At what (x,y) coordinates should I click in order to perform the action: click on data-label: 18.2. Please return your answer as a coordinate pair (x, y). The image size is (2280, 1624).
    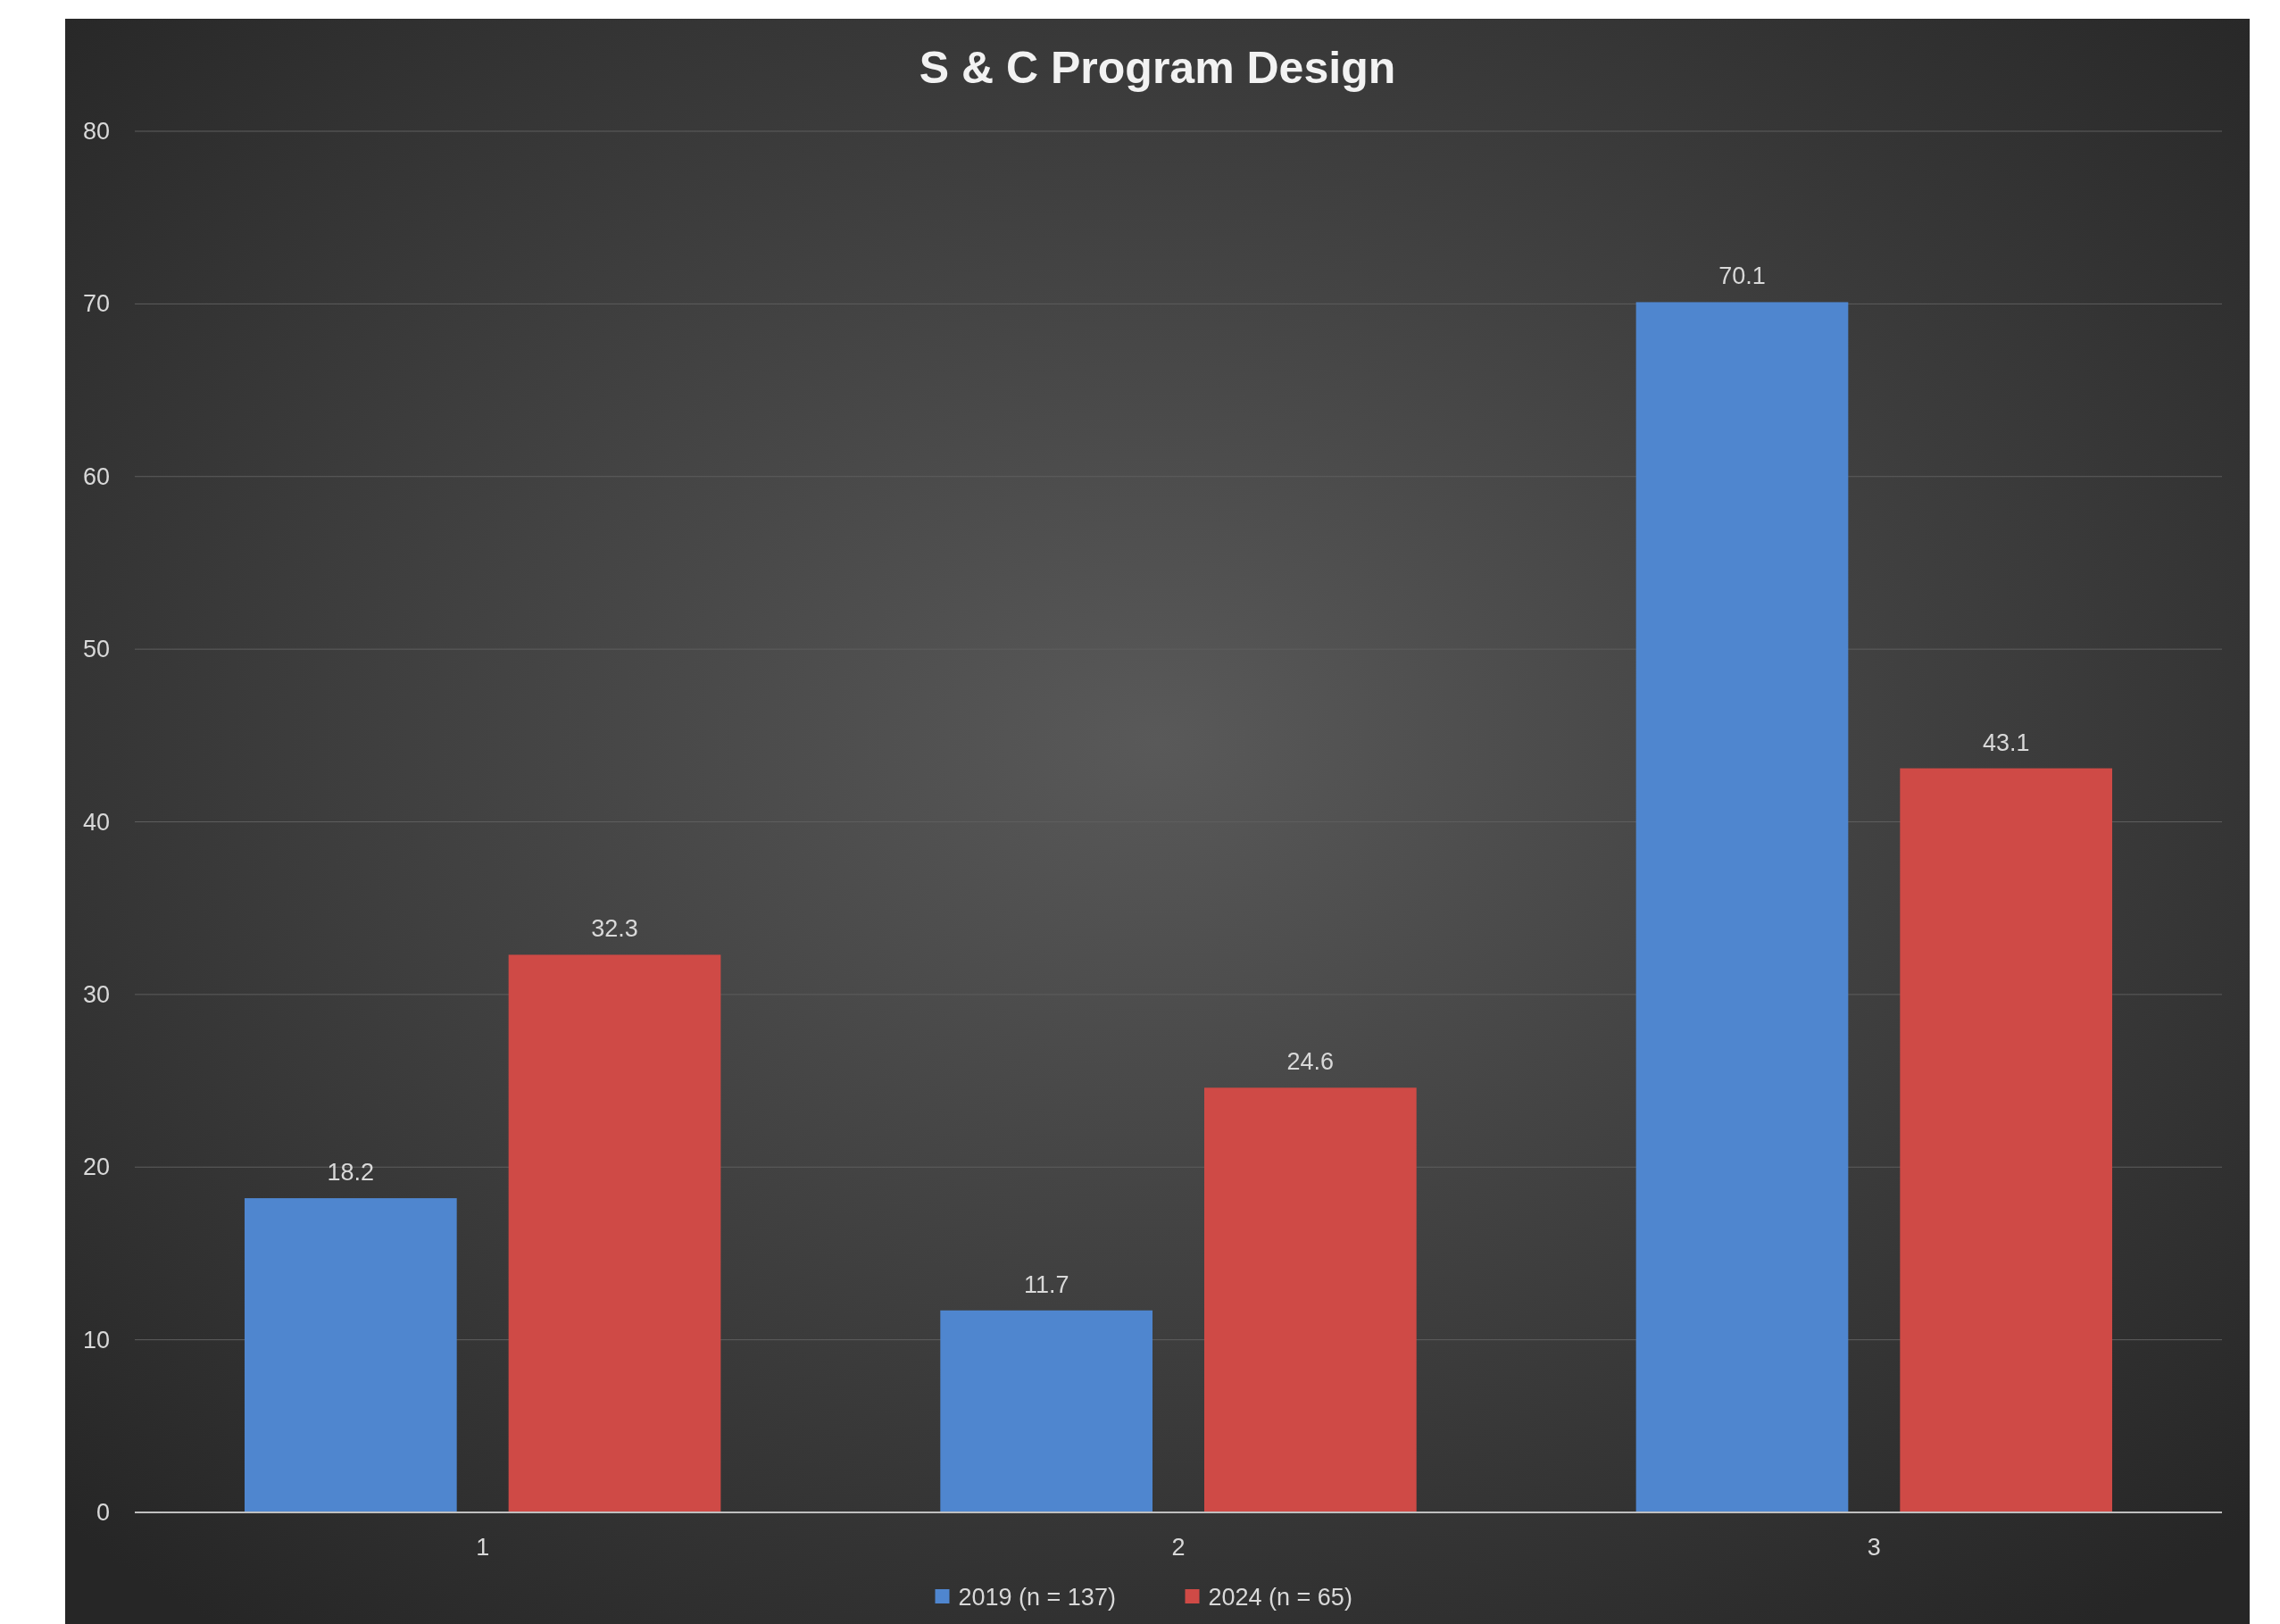
    Looking at the image, I should click on (351, 1173).